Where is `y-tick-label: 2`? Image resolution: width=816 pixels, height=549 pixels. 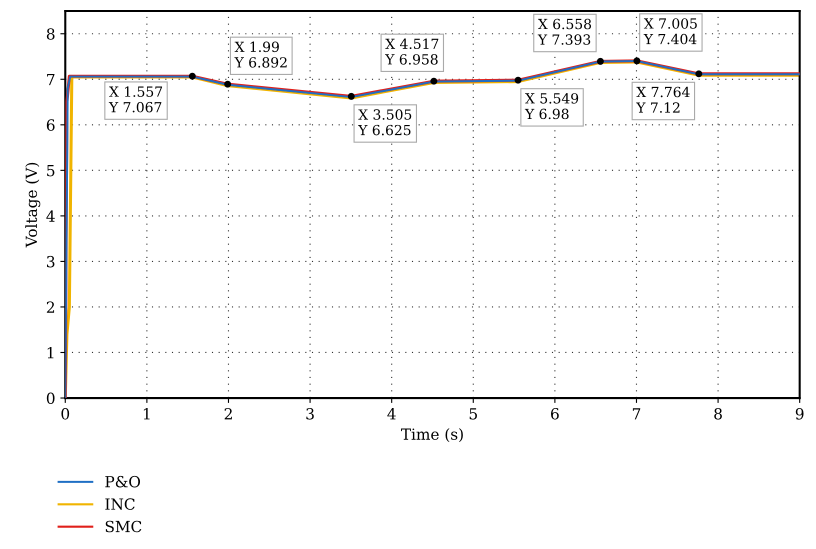 y-tick-label: 2 is located at coordinates (50, 307).